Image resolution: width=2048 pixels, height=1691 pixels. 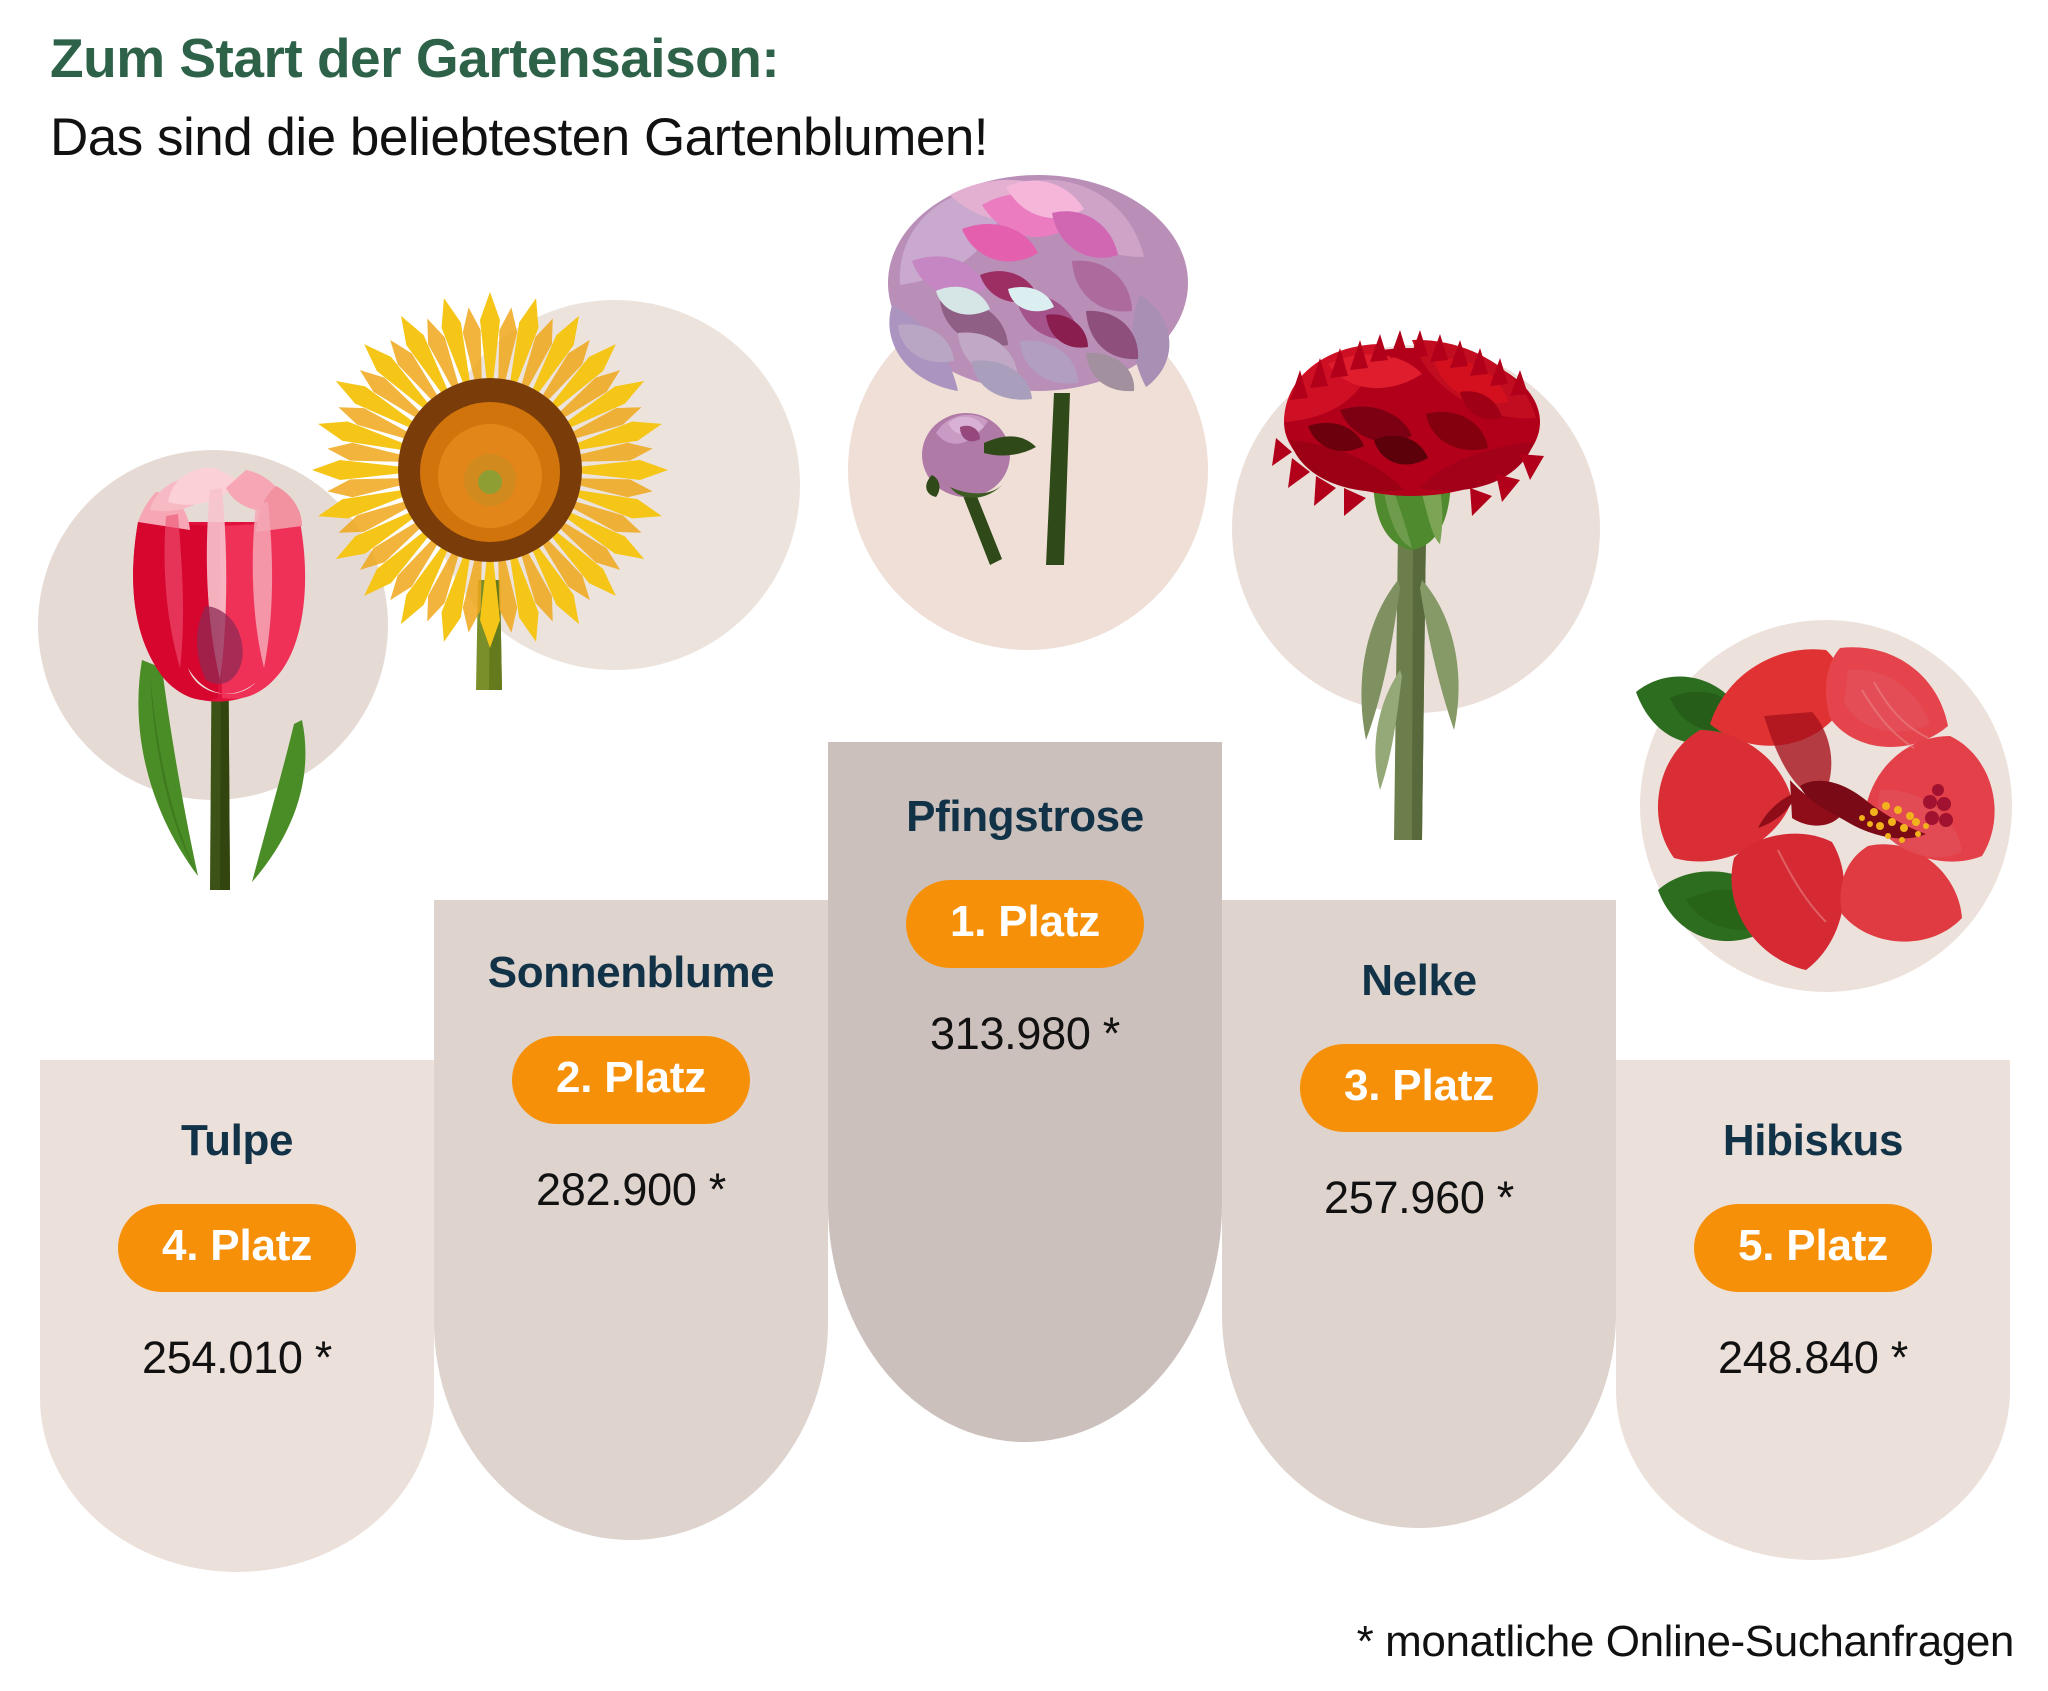 What do you see at coordinates (631, 972) in the screenshot?
I see `flower-name-sonnenblume: Sonnenblume` at bounding box center [631, 972].